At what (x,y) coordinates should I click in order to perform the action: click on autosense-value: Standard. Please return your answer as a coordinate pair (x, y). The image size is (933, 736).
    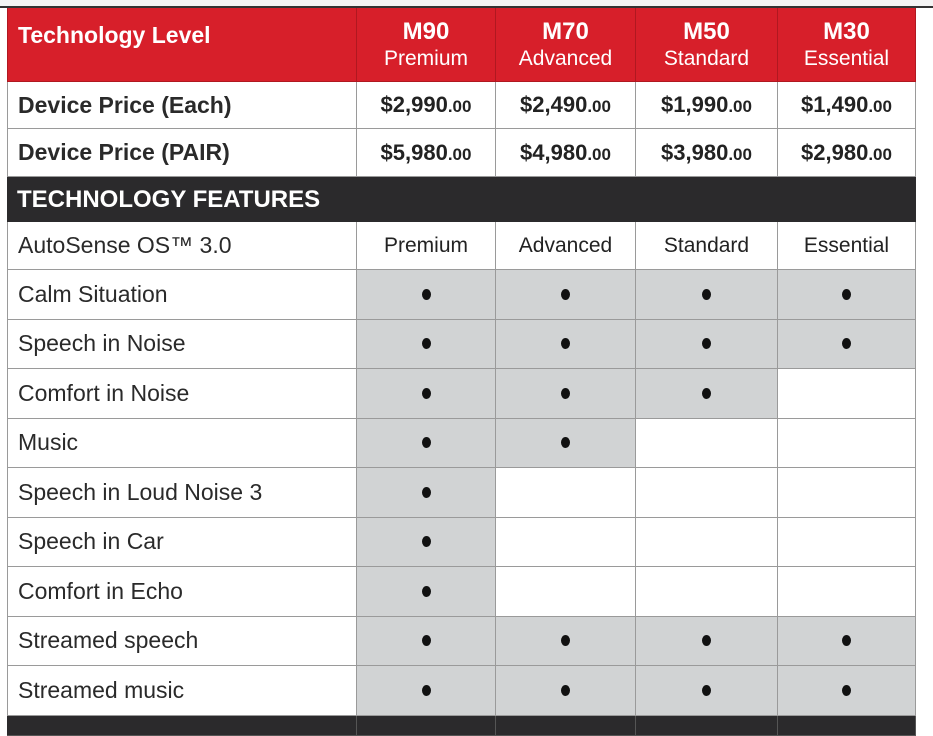
    Looking at the image, I should click on (707, 246).